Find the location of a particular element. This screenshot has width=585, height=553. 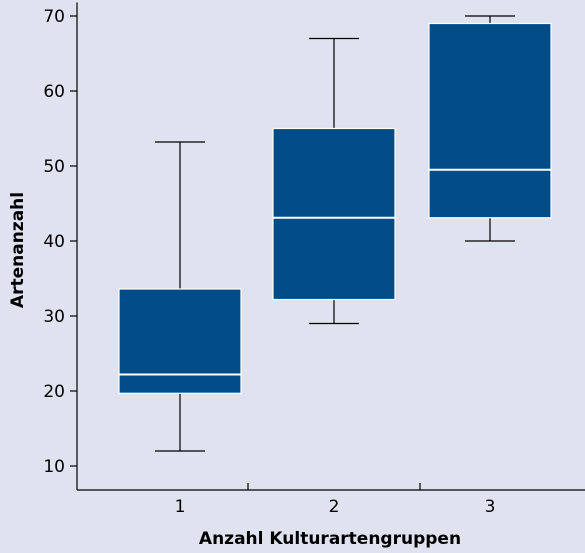

y-tick-label: 50 is located at coordinates (54, 167).